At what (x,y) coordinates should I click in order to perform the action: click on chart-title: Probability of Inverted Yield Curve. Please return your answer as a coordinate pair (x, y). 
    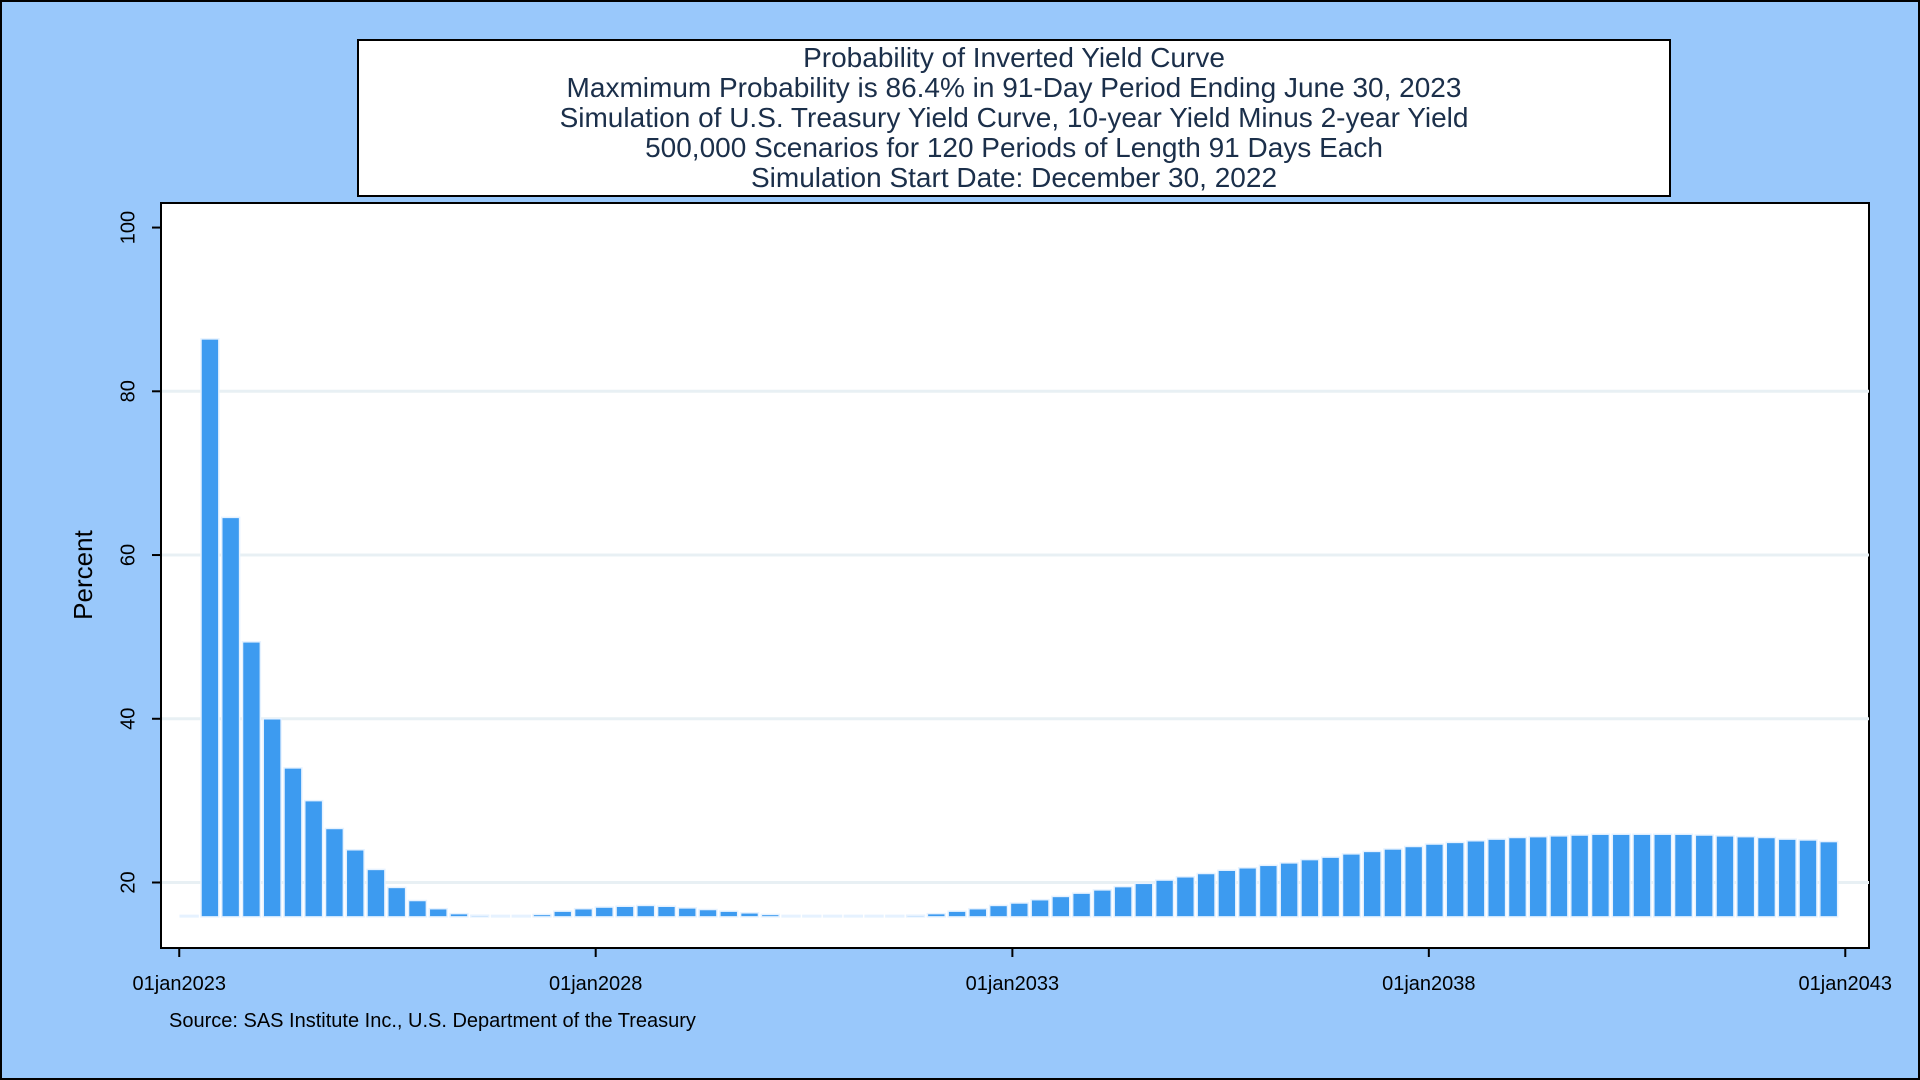
    Looking at the image, I should click on (1014, 57).